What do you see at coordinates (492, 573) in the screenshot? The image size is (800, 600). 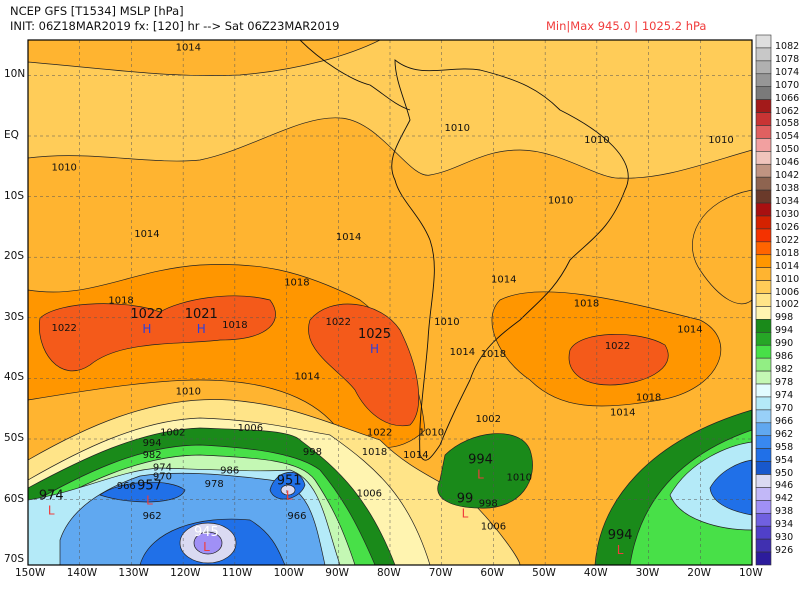 I see `lon-label: 60W` at bounding box center [492, 573].